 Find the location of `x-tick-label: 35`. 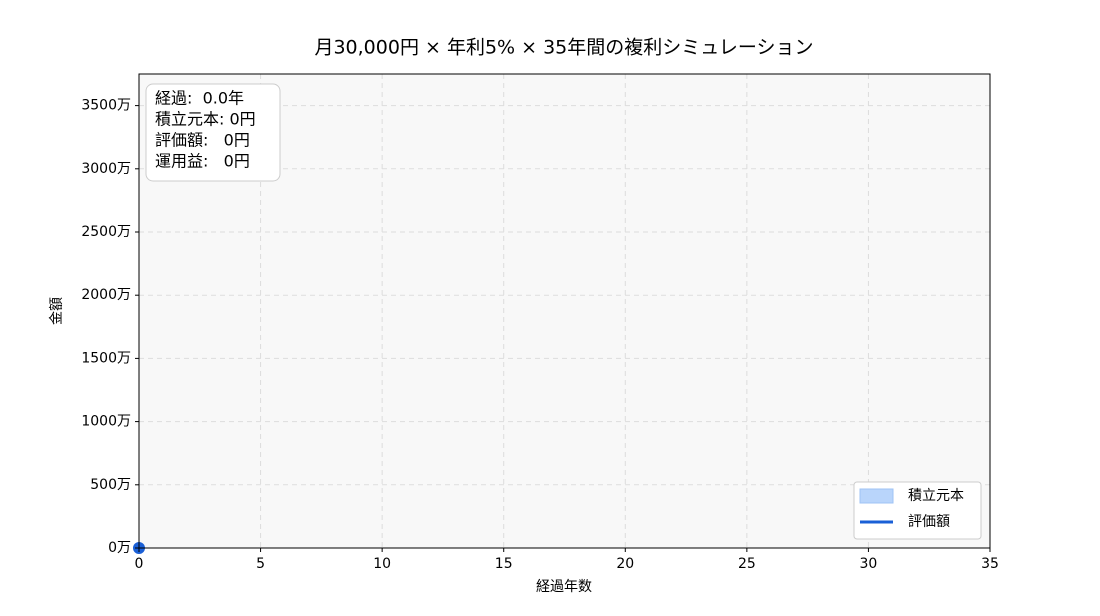

x-tick-label: 35 is located at coordinates (990, 564).